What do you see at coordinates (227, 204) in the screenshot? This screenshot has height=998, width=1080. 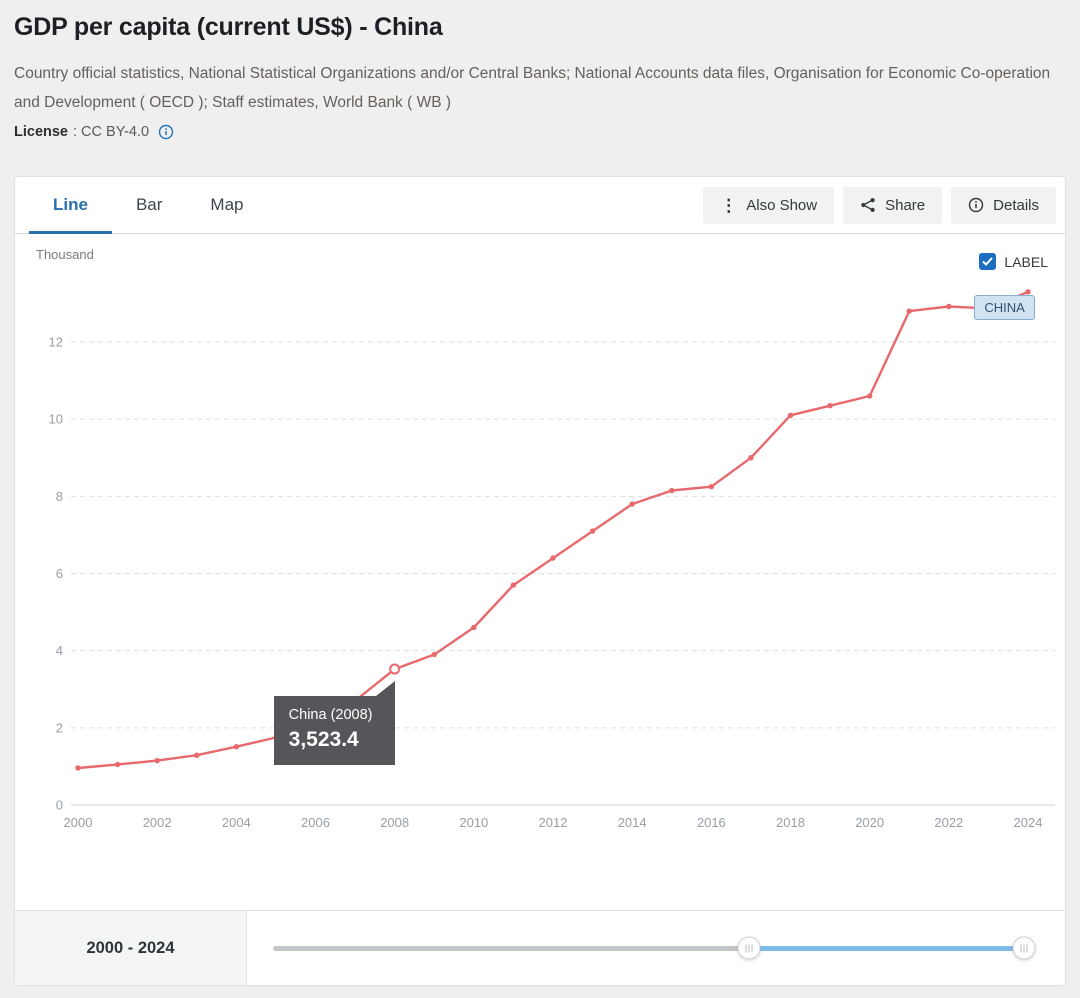 I see `tab-map: Map` at bounding box center [227, 204].